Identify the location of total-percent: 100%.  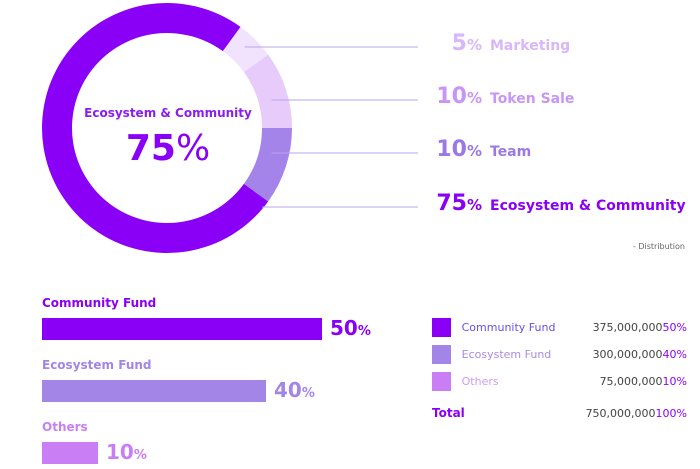
(671, 413).